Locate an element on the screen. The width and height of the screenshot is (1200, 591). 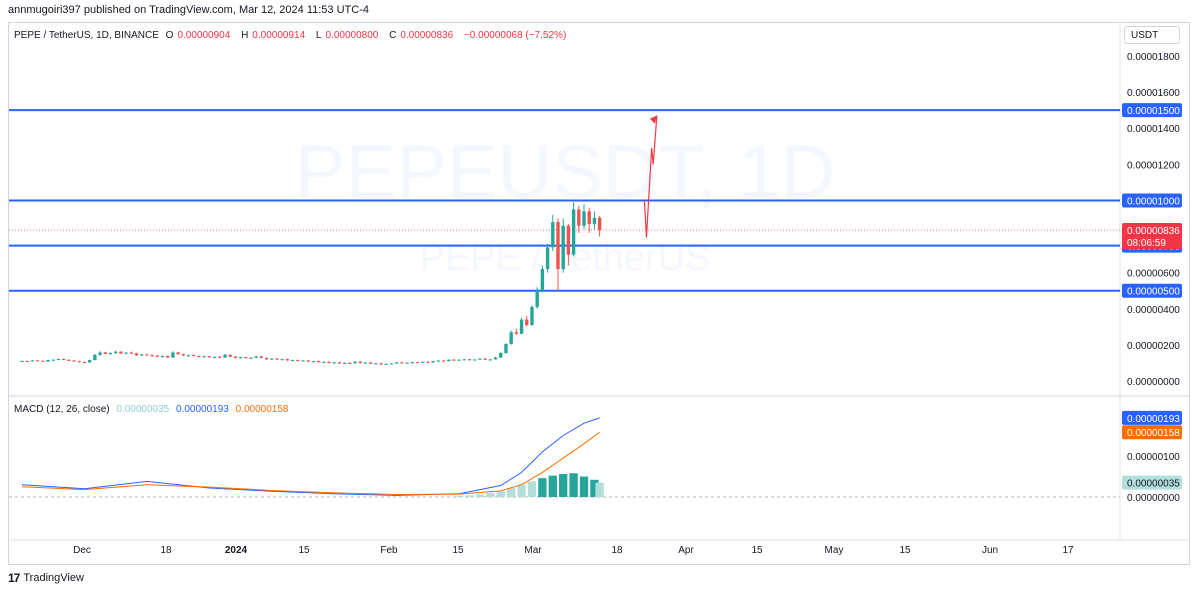
price-axis-tick: 0.00001400 is located at coordinates (1153, 129).